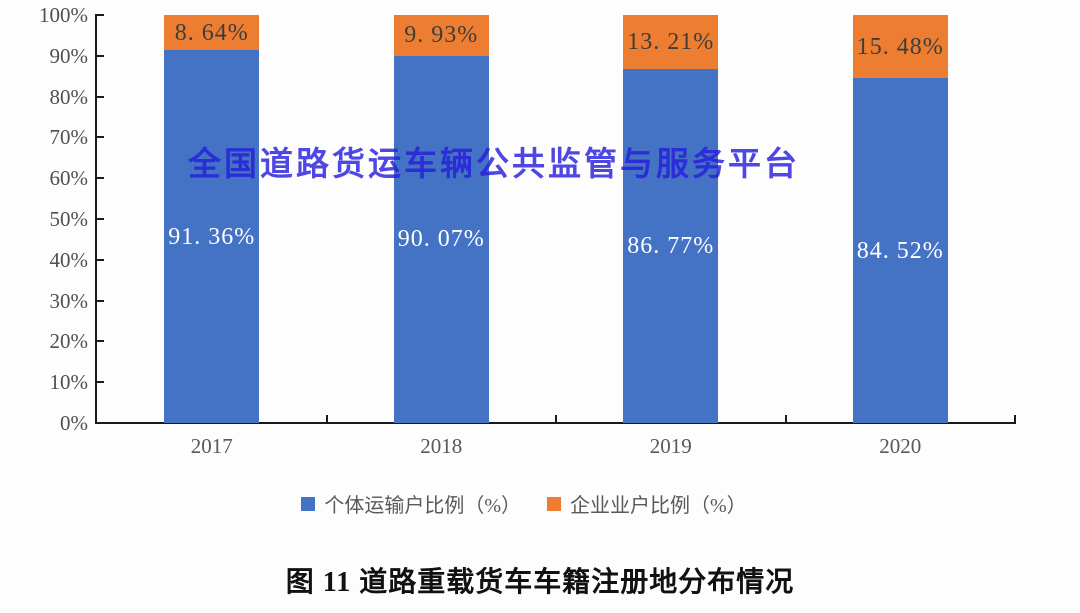 This screenshot has height=613, width=1080. I want to click on y-tick-label: 30%, so click(69, 300).